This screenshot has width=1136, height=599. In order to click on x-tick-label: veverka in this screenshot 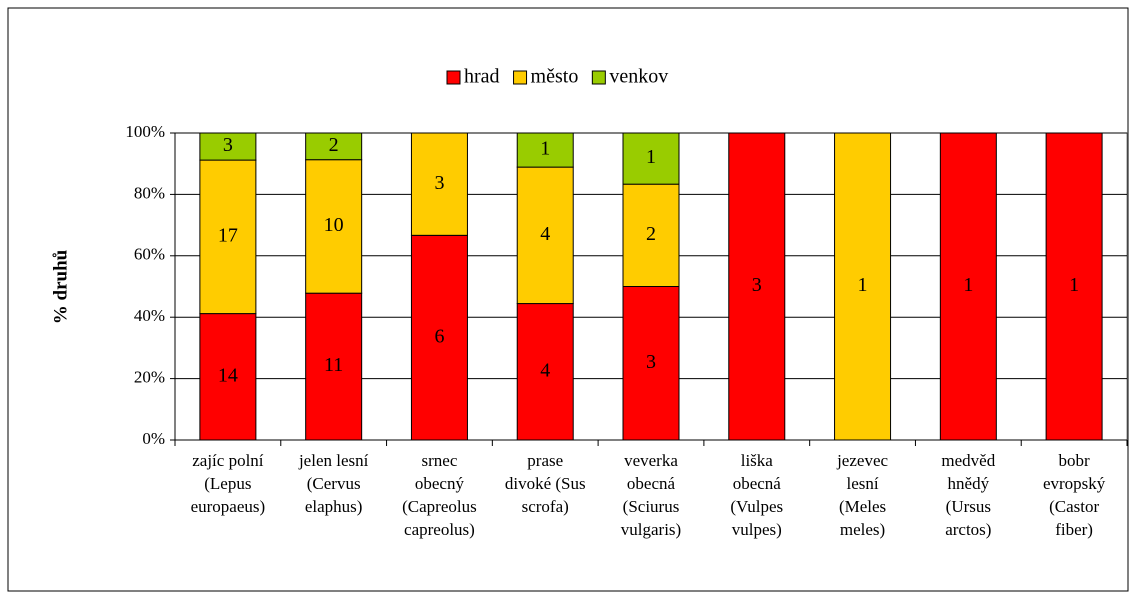, I will do `click(651, 460)`.